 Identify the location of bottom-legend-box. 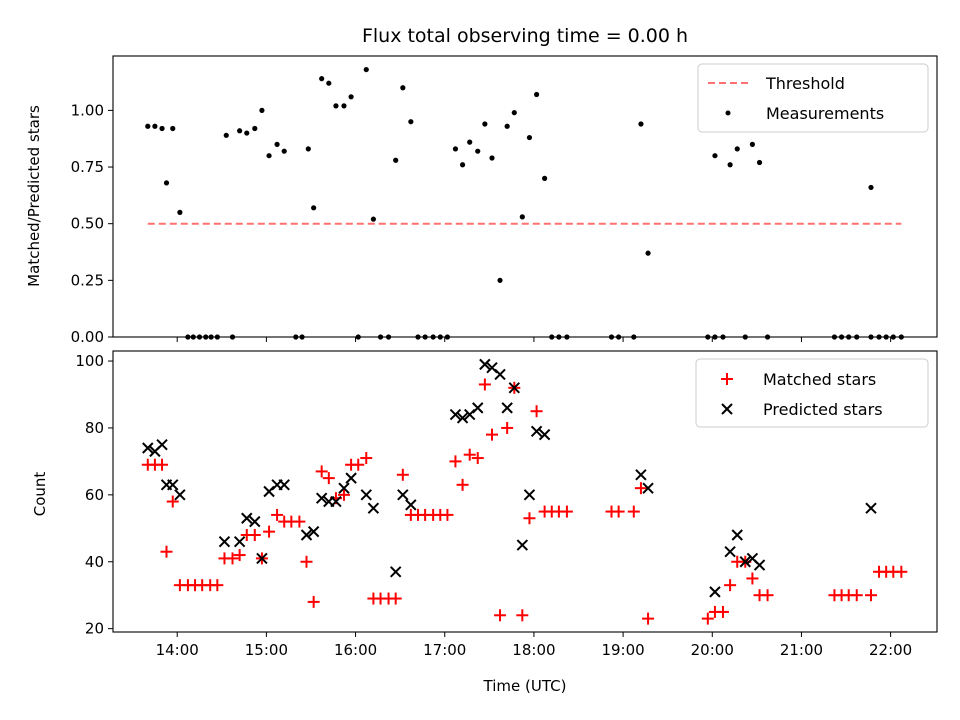
(812, 393).